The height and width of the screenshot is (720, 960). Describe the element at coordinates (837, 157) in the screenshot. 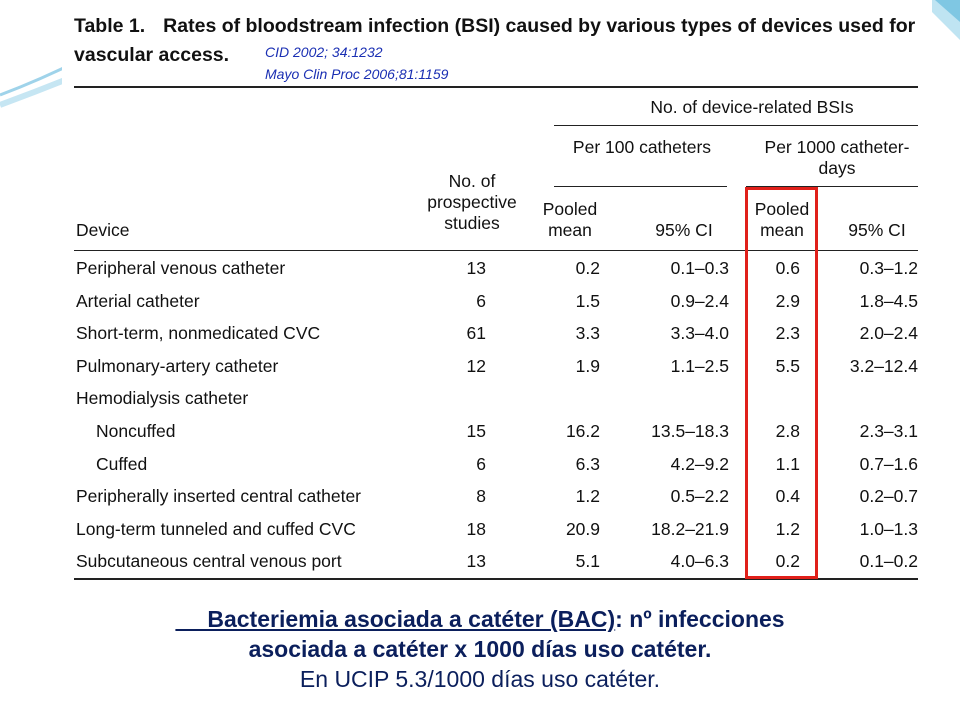

I see `header-per-1000-catheter-days: Per 1000 catheter-days` at that location.